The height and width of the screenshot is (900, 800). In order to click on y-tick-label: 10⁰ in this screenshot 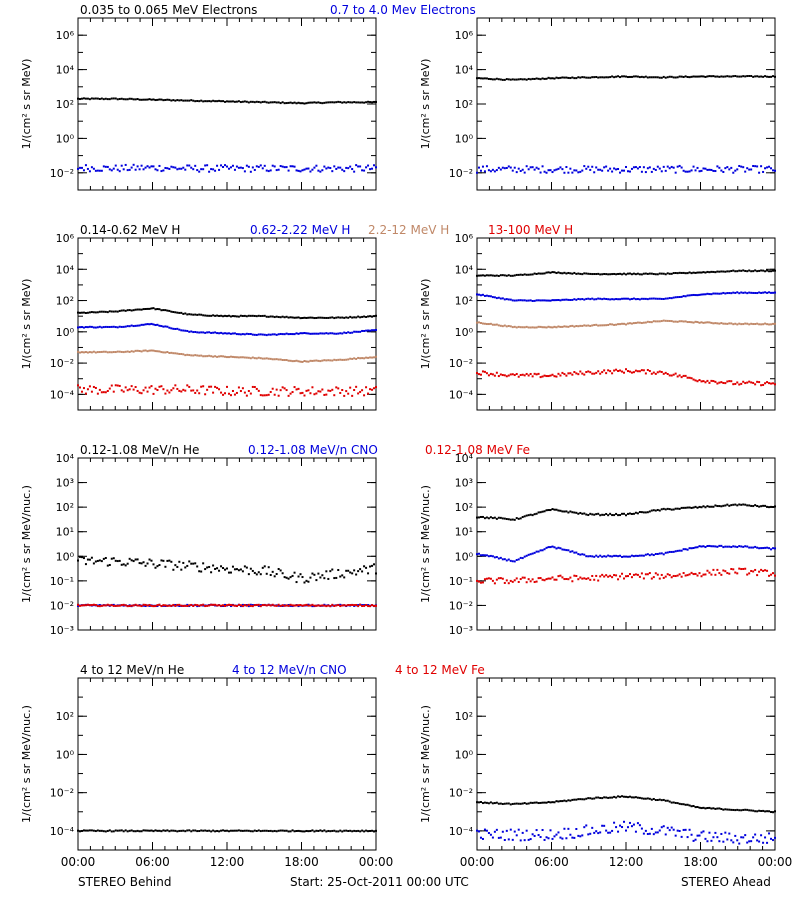, I will do `click(464, 332)`.